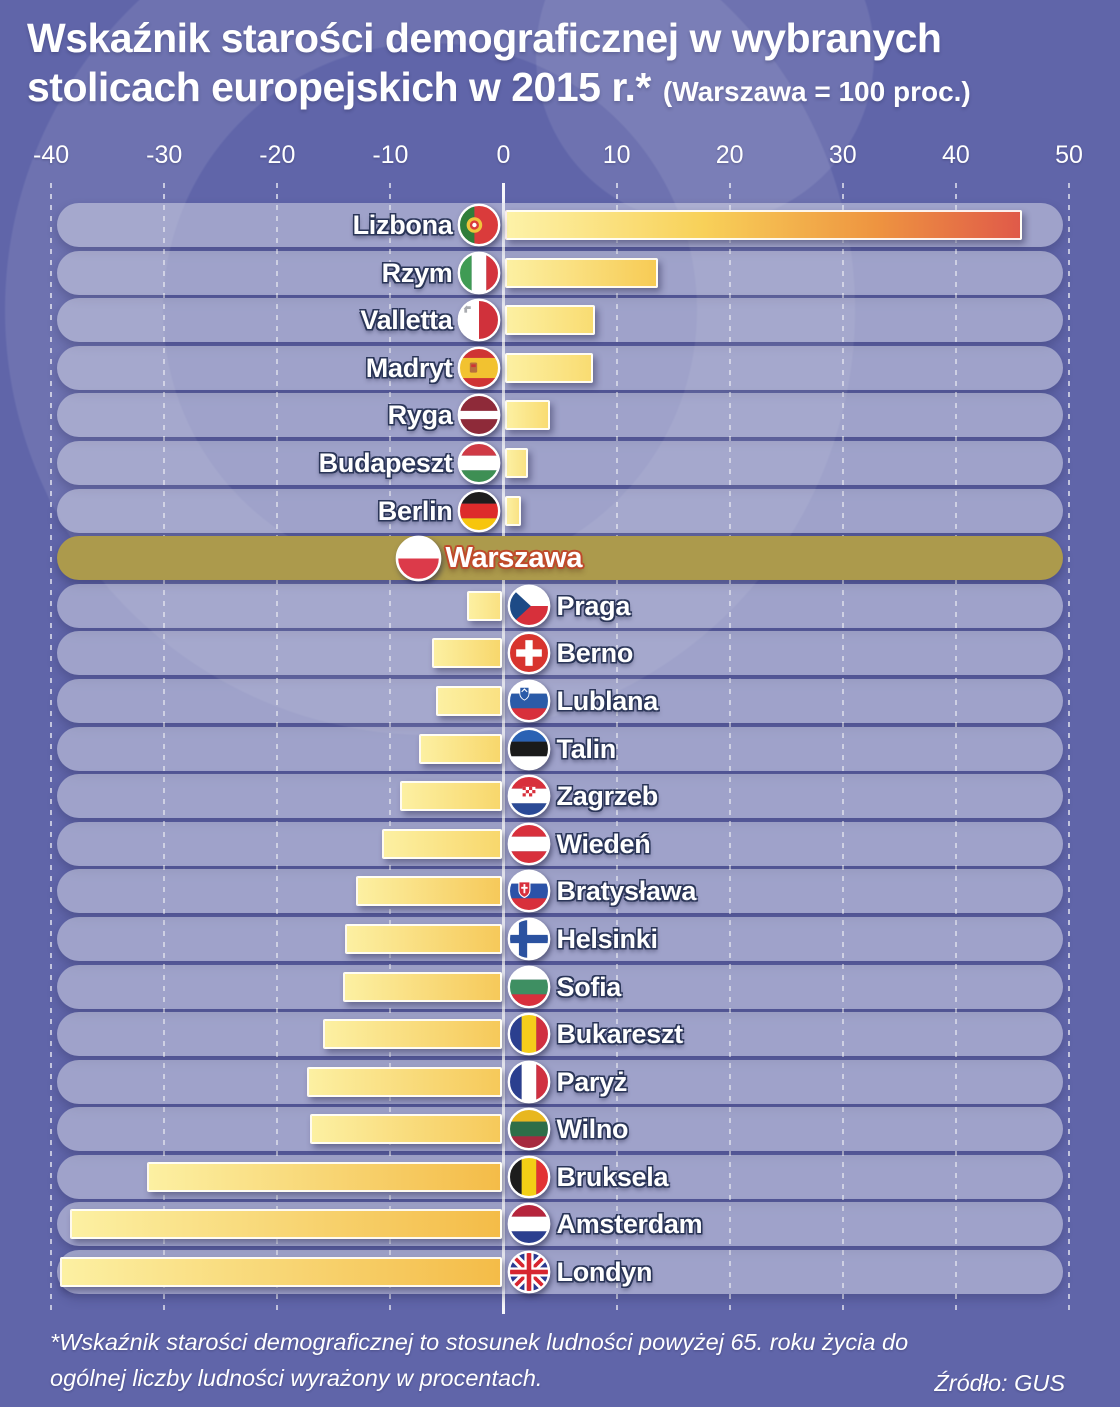 This screenshot has height=1407, width=1120. Describe the element at coordinates (277, 155) in the screenshot. I see `axis-tick: -20` at that location.